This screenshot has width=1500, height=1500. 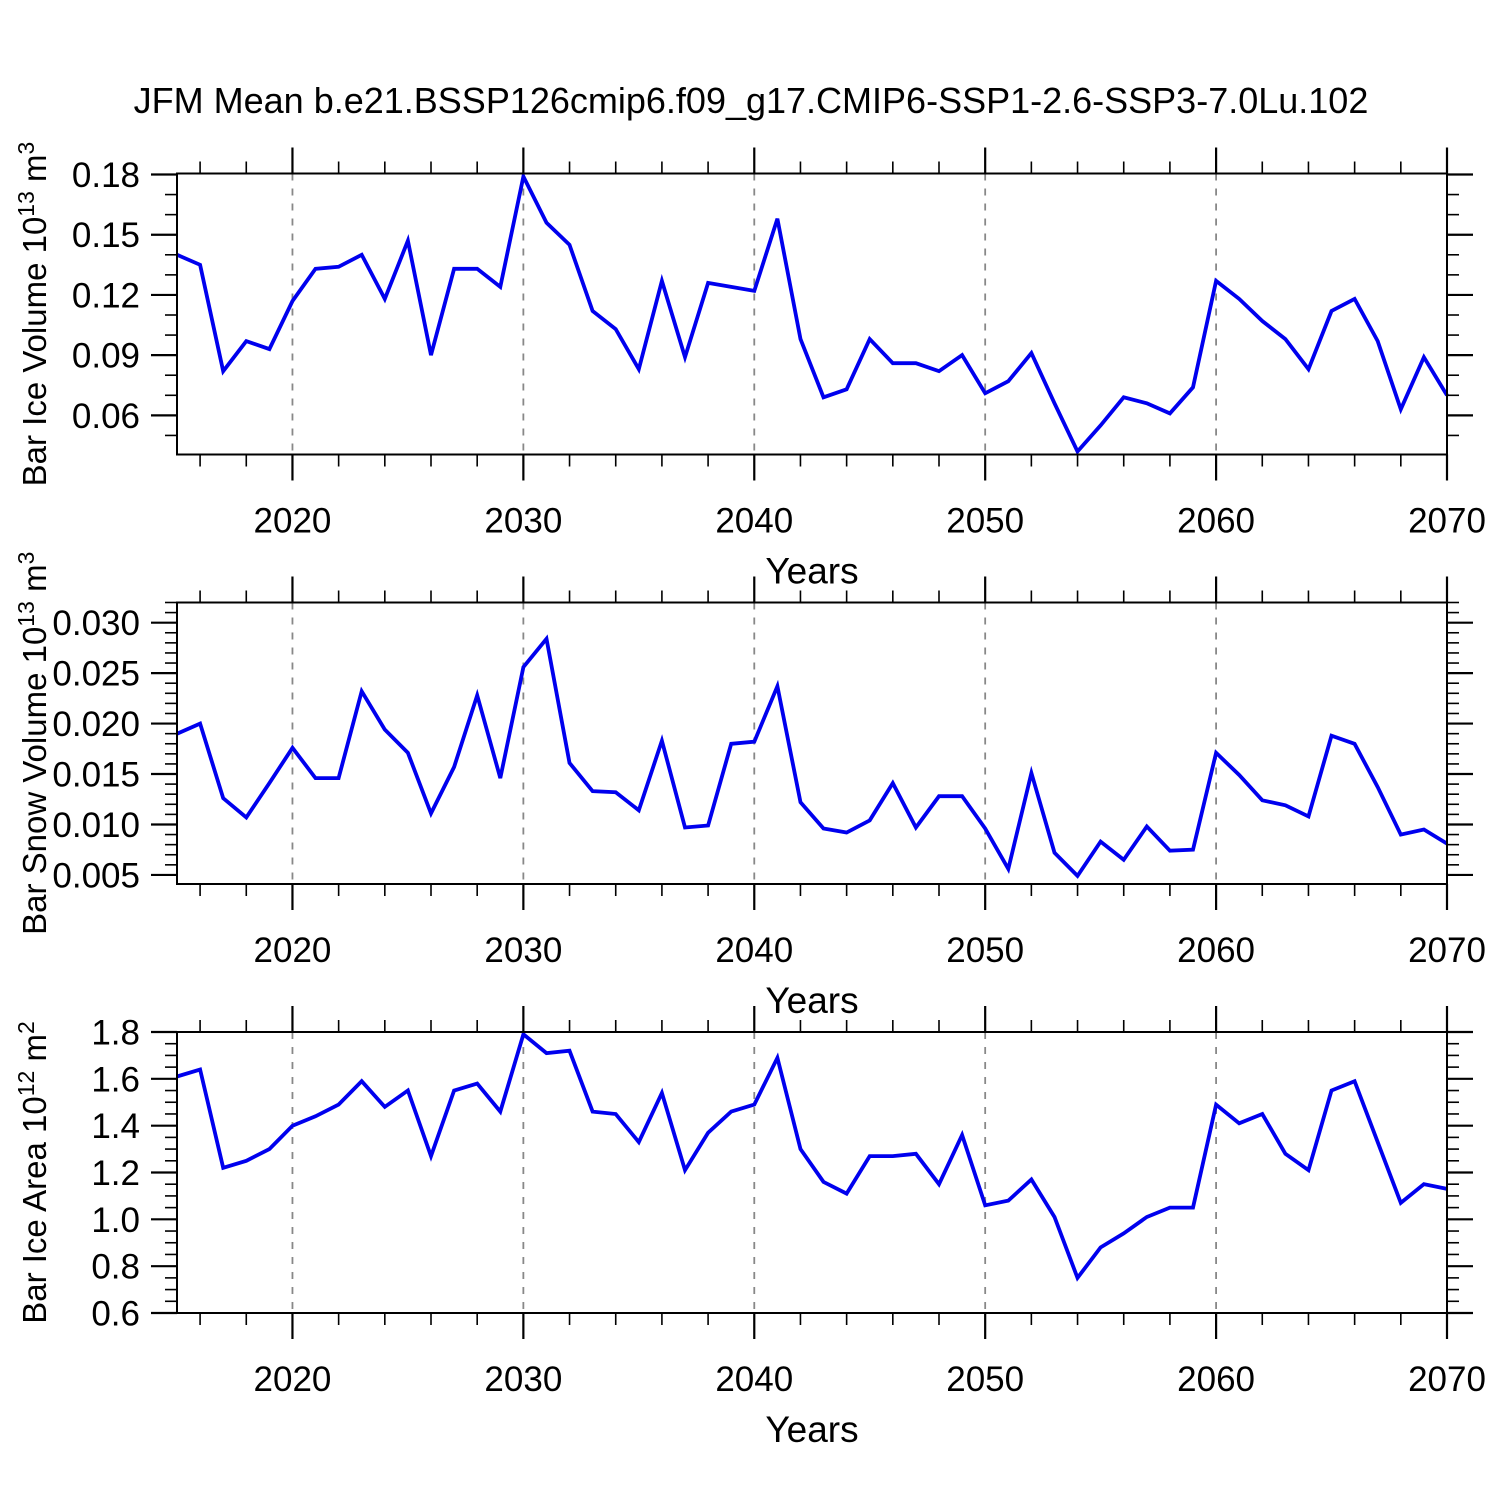 What do you see at coordinates (106, 175) in the screenshot?
I see `y-tick-label: 0.18` at bounding box center [106, 175].